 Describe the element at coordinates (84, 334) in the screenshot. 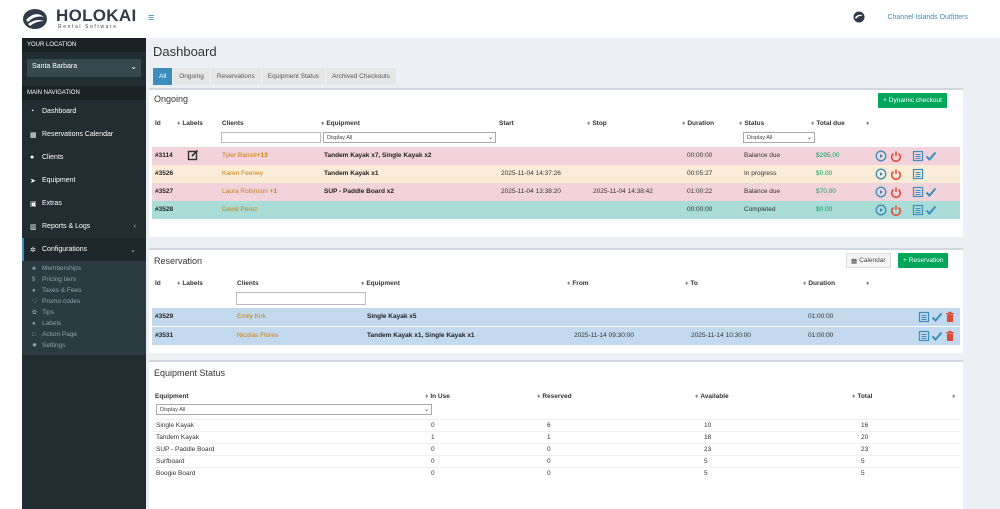

I see `submenu-item-action-page: □ Action Page` at that location.